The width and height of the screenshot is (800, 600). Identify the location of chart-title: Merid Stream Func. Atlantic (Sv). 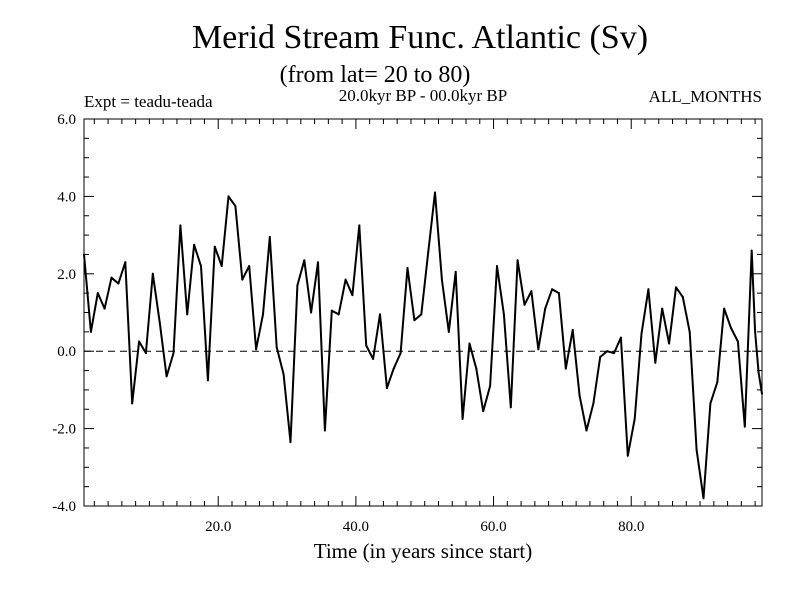
(420, 37).